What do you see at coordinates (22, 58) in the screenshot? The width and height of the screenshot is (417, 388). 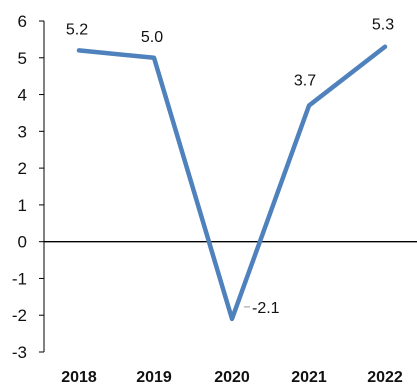 I see `y-tick-label: 5` at bounding box center [22, 58].